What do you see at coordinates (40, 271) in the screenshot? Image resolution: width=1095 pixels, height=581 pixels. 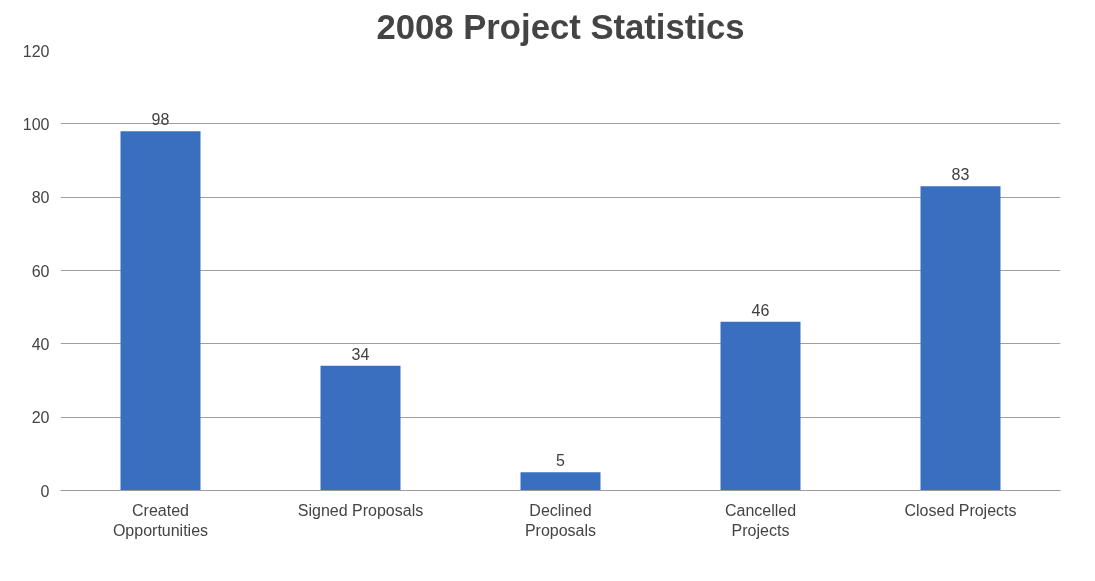 I see `y-tick-label: 60` at bounding box center [40, 271].